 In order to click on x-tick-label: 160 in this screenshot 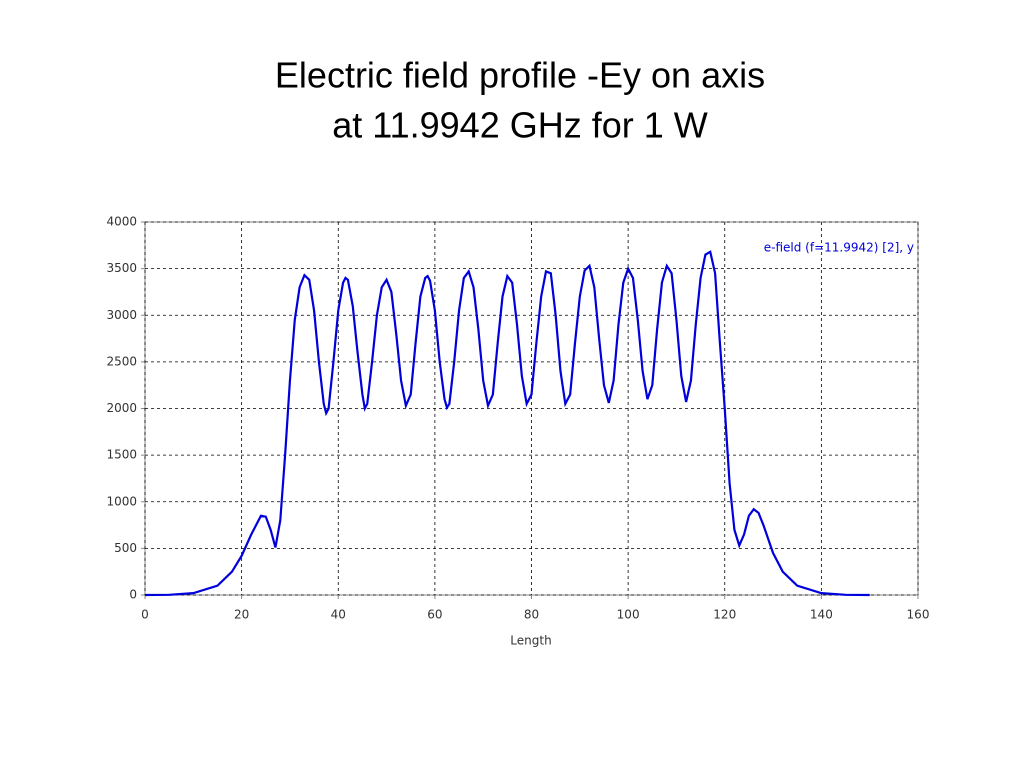, I will do `click(918, 615)`.